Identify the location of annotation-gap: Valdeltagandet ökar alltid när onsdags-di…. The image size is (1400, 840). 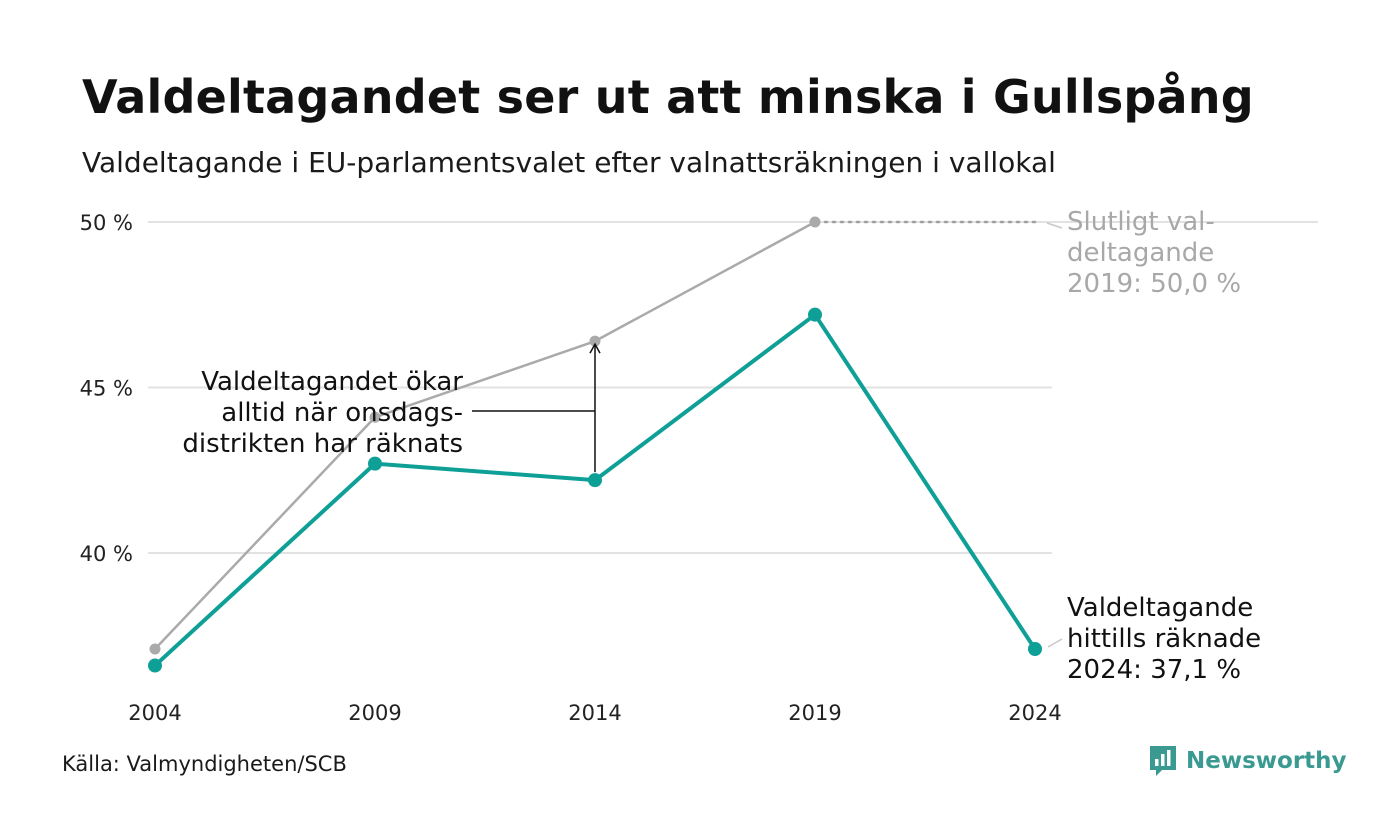
(322, 413).